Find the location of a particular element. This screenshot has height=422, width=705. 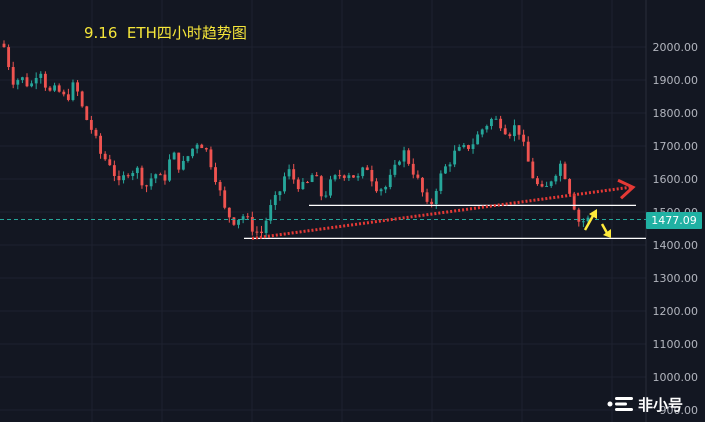

up-arrow-head is located at coordinates (593, 214).